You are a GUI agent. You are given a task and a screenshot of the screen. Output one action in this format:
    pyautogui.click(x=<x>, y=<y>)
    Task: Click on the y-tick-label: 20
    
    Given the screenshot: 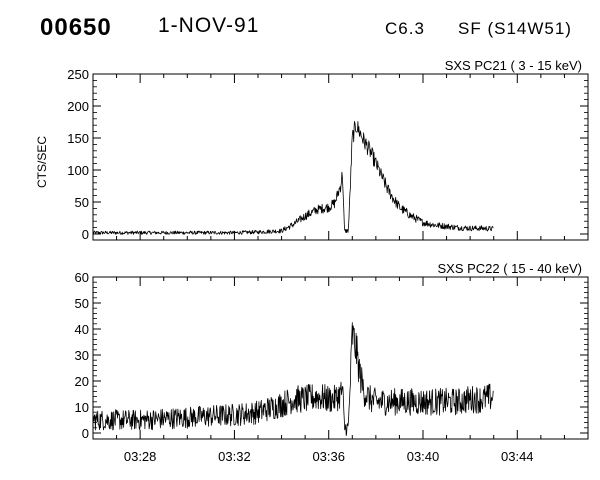 What is the action you would take?
    pyautogui.click(x=82, y=381)
    